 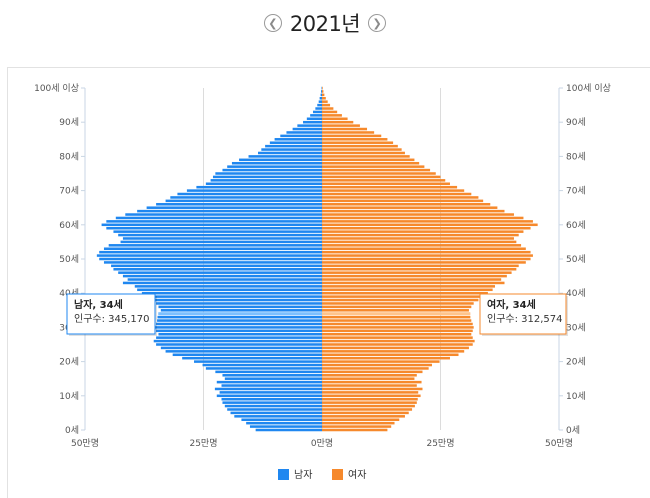 What do you see at coordinates (303, 475) in the screenshot?
I see `legend-label-male: 남자` at bounding box center [303, 475].